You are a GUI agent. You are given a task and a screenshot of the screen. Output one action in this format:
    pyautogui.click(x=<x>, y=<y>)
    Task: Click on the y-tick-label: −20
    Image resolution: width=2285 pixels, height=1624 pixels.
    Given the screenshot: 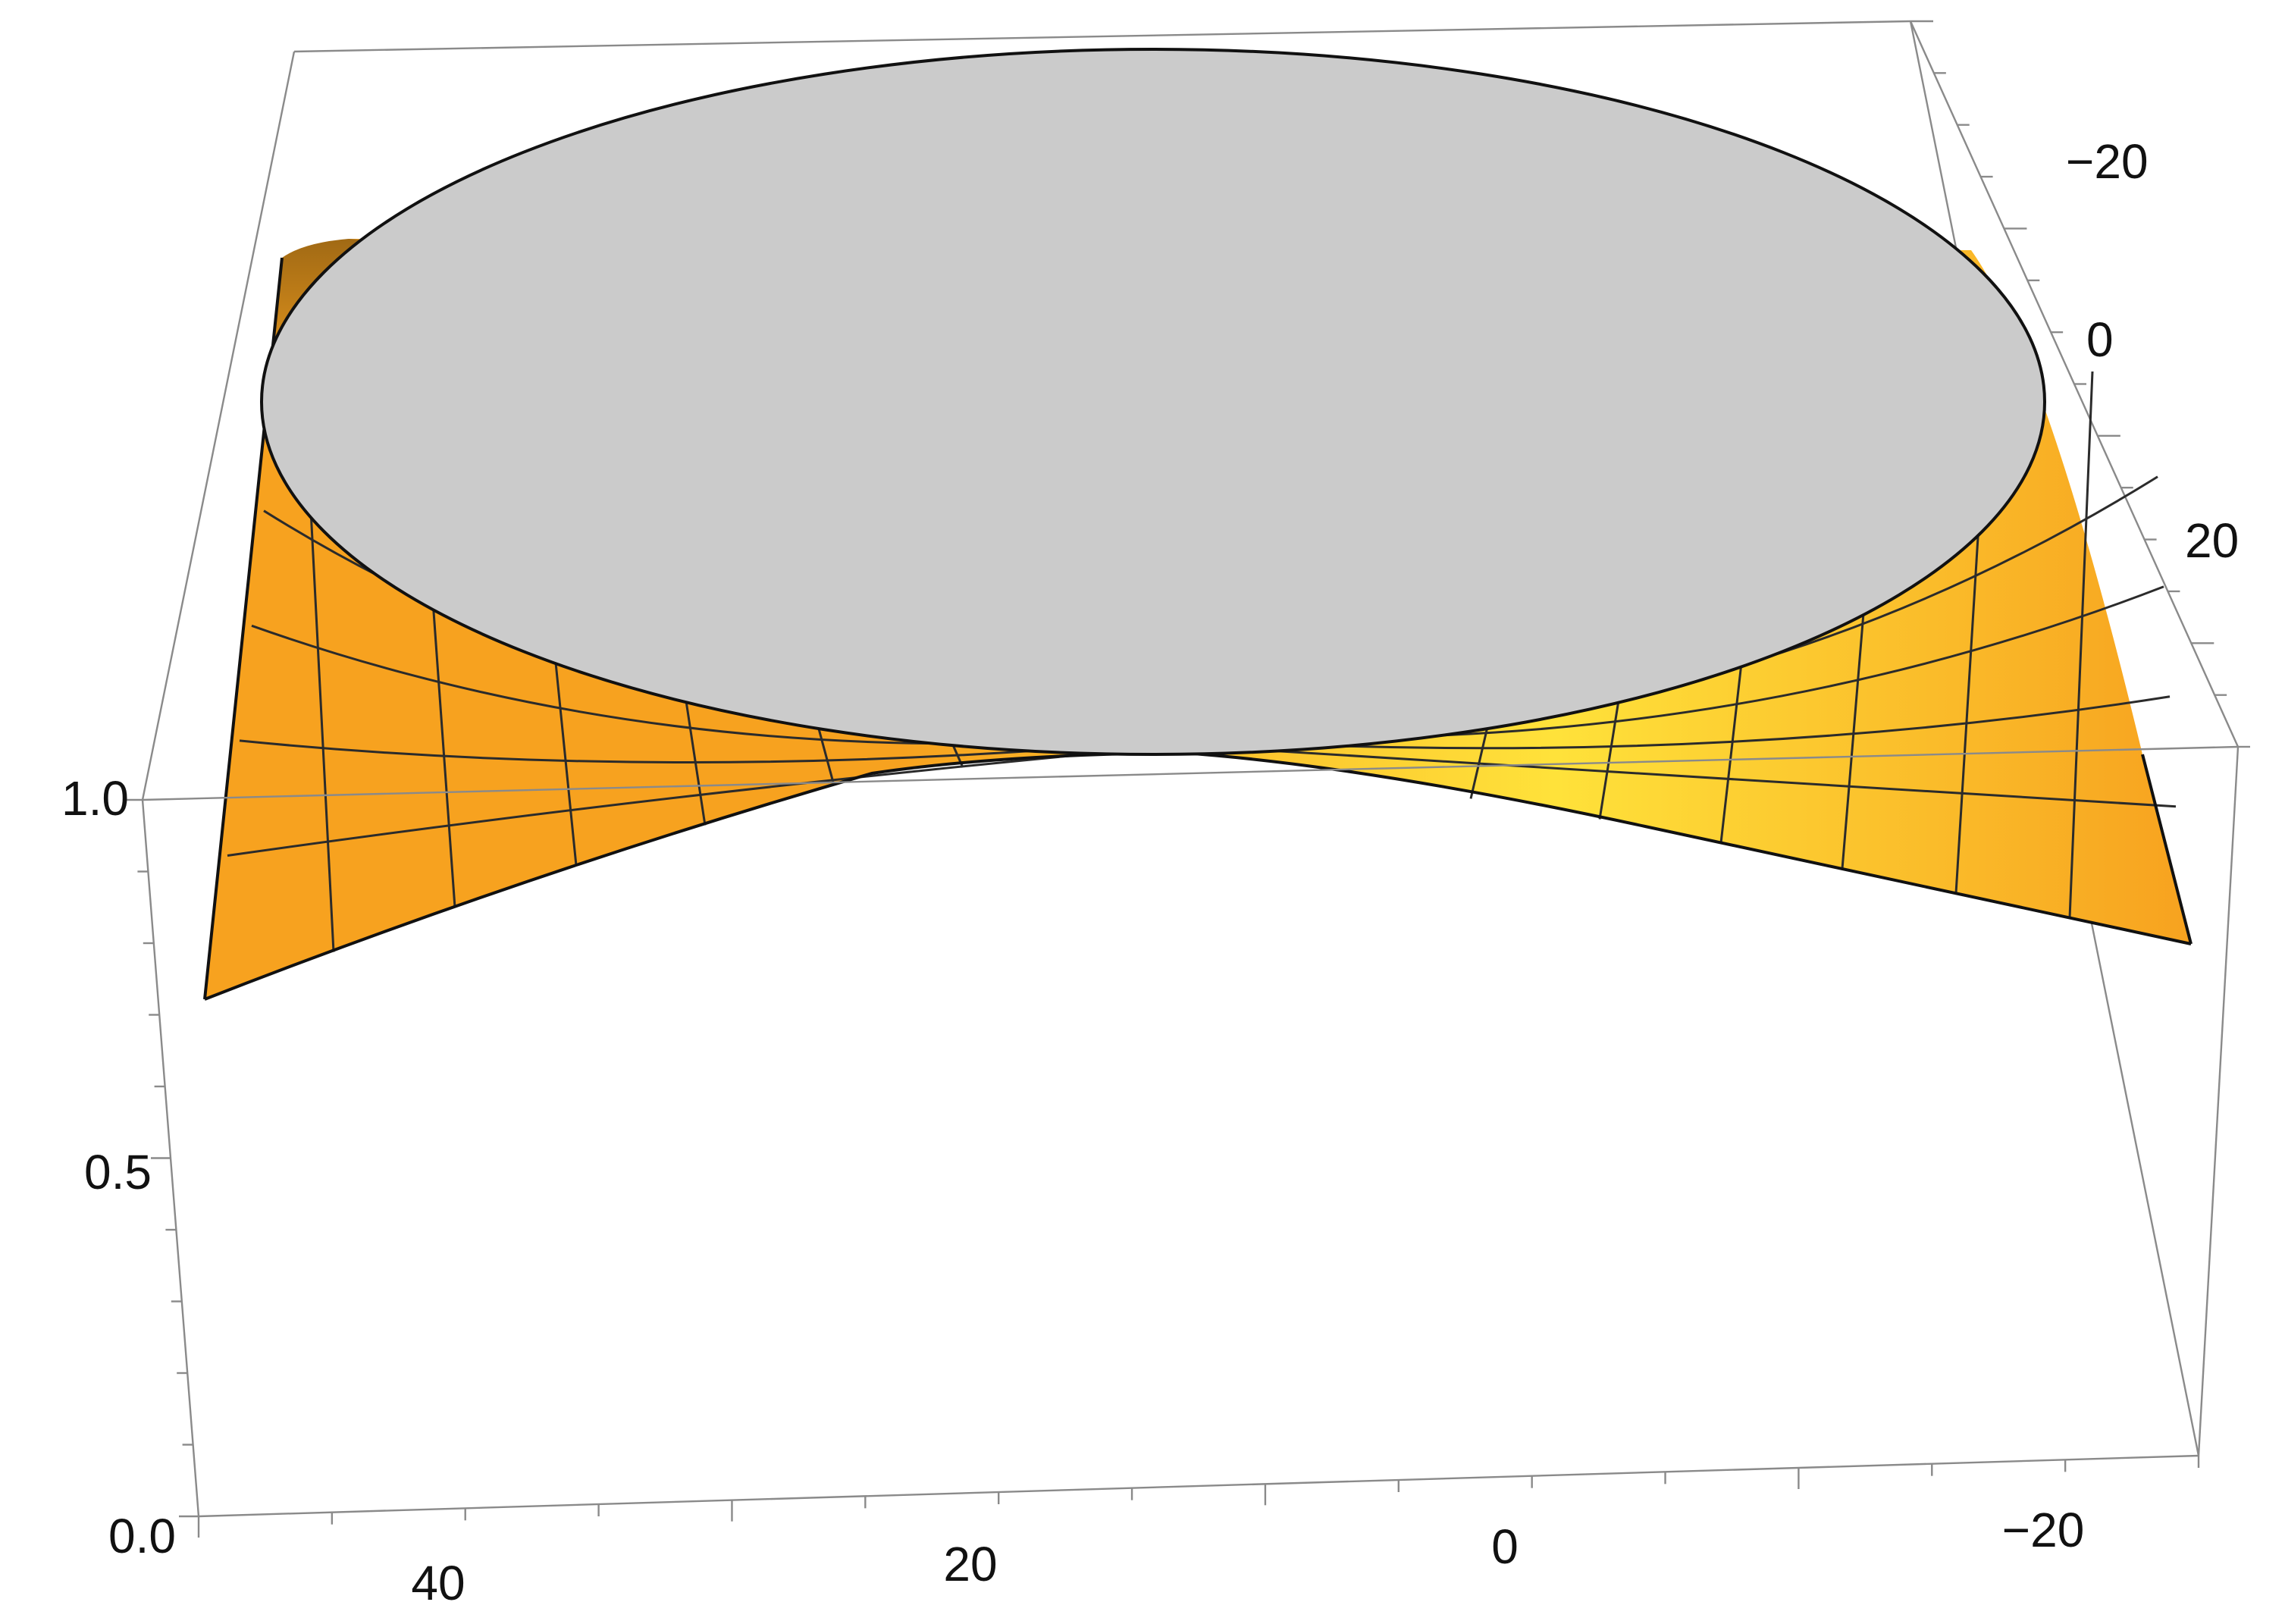 What is the action you would take?
    pyautogui.click(x=2107, y=161)
    